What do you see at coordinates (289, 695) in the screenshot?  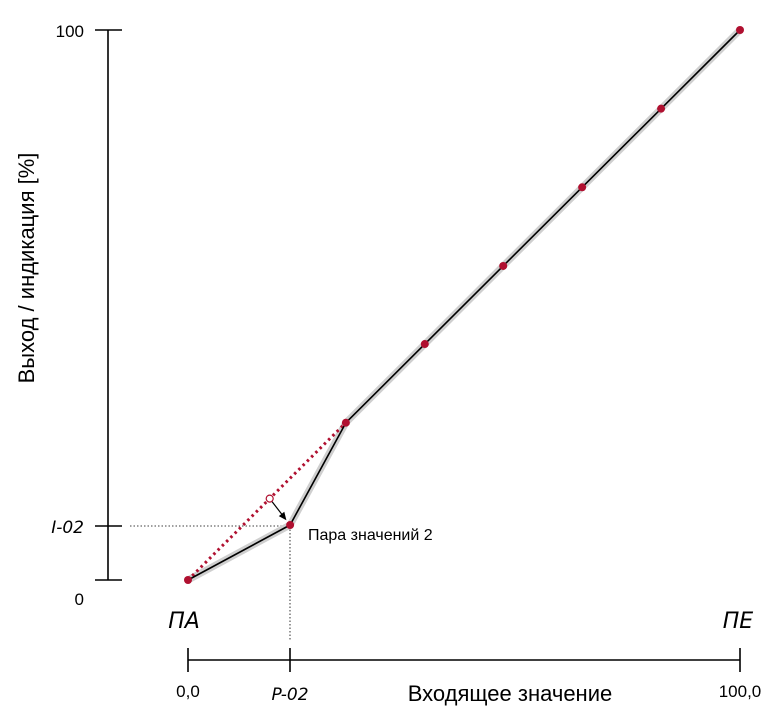 I see `x-tick-label-p02: P-02` at bounding box center [289, 695].